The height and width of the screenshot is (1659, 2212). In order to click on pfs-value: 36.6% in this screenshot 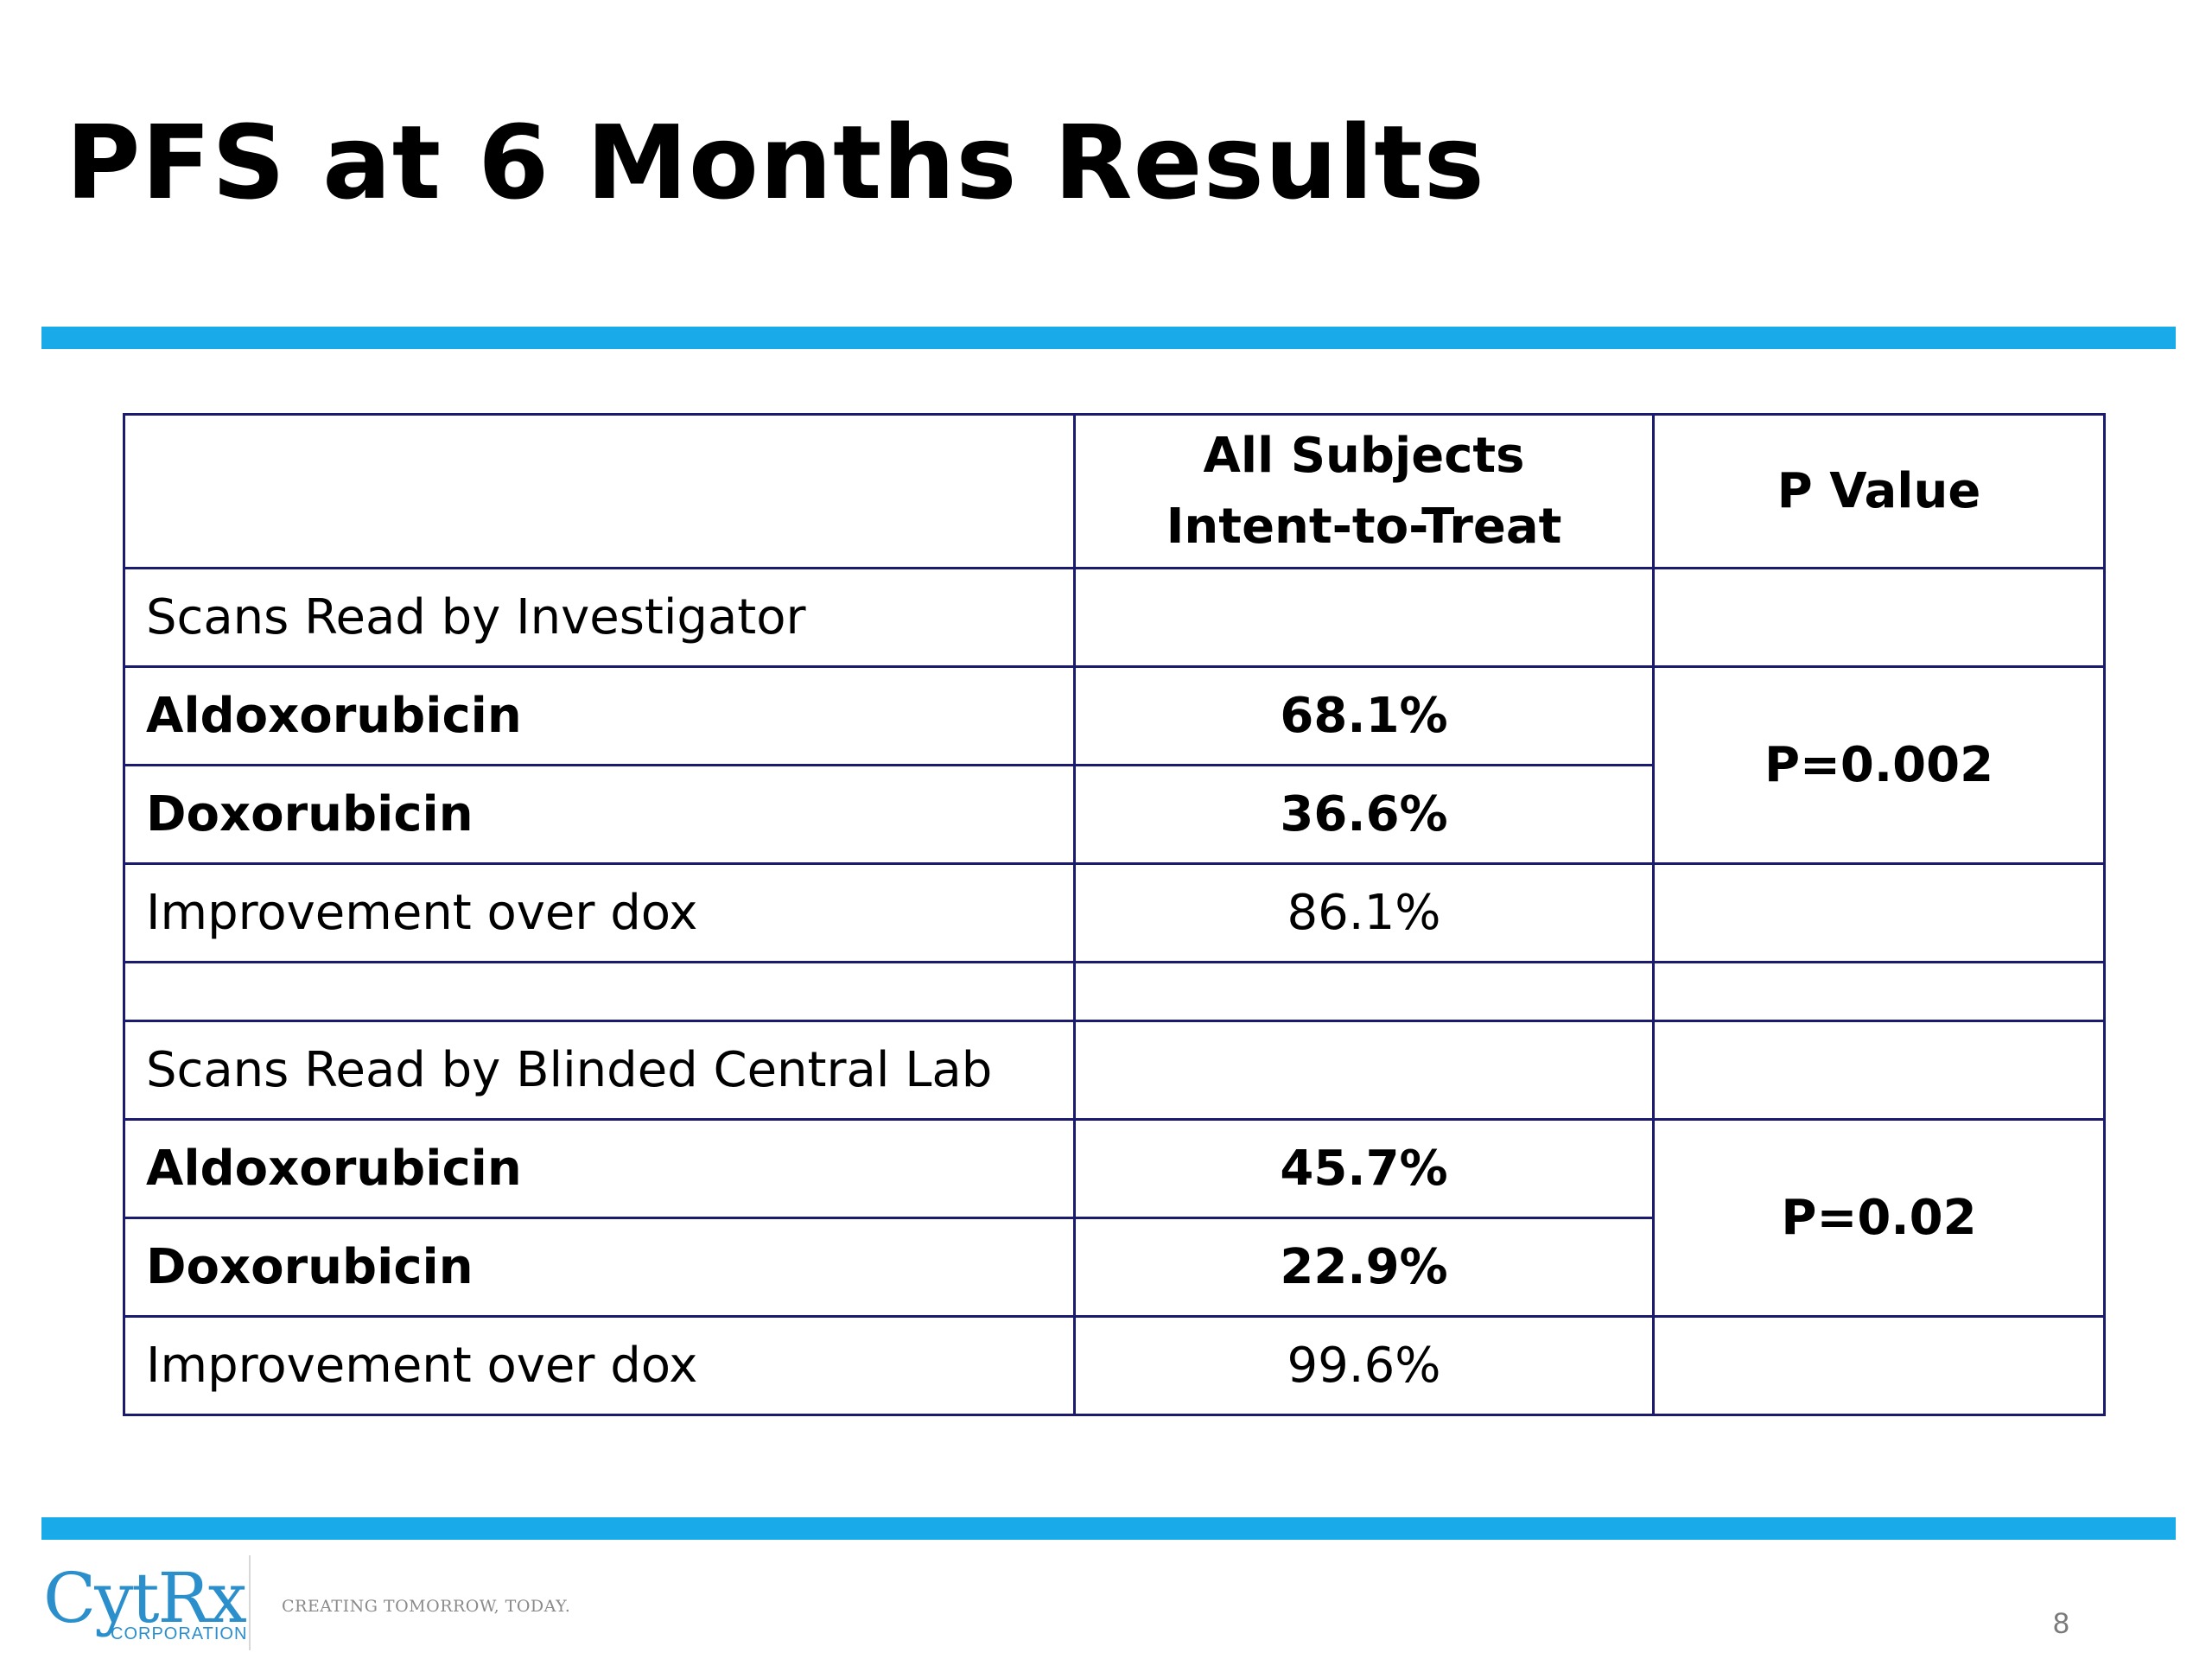, I will do `click(1364, 814)`.